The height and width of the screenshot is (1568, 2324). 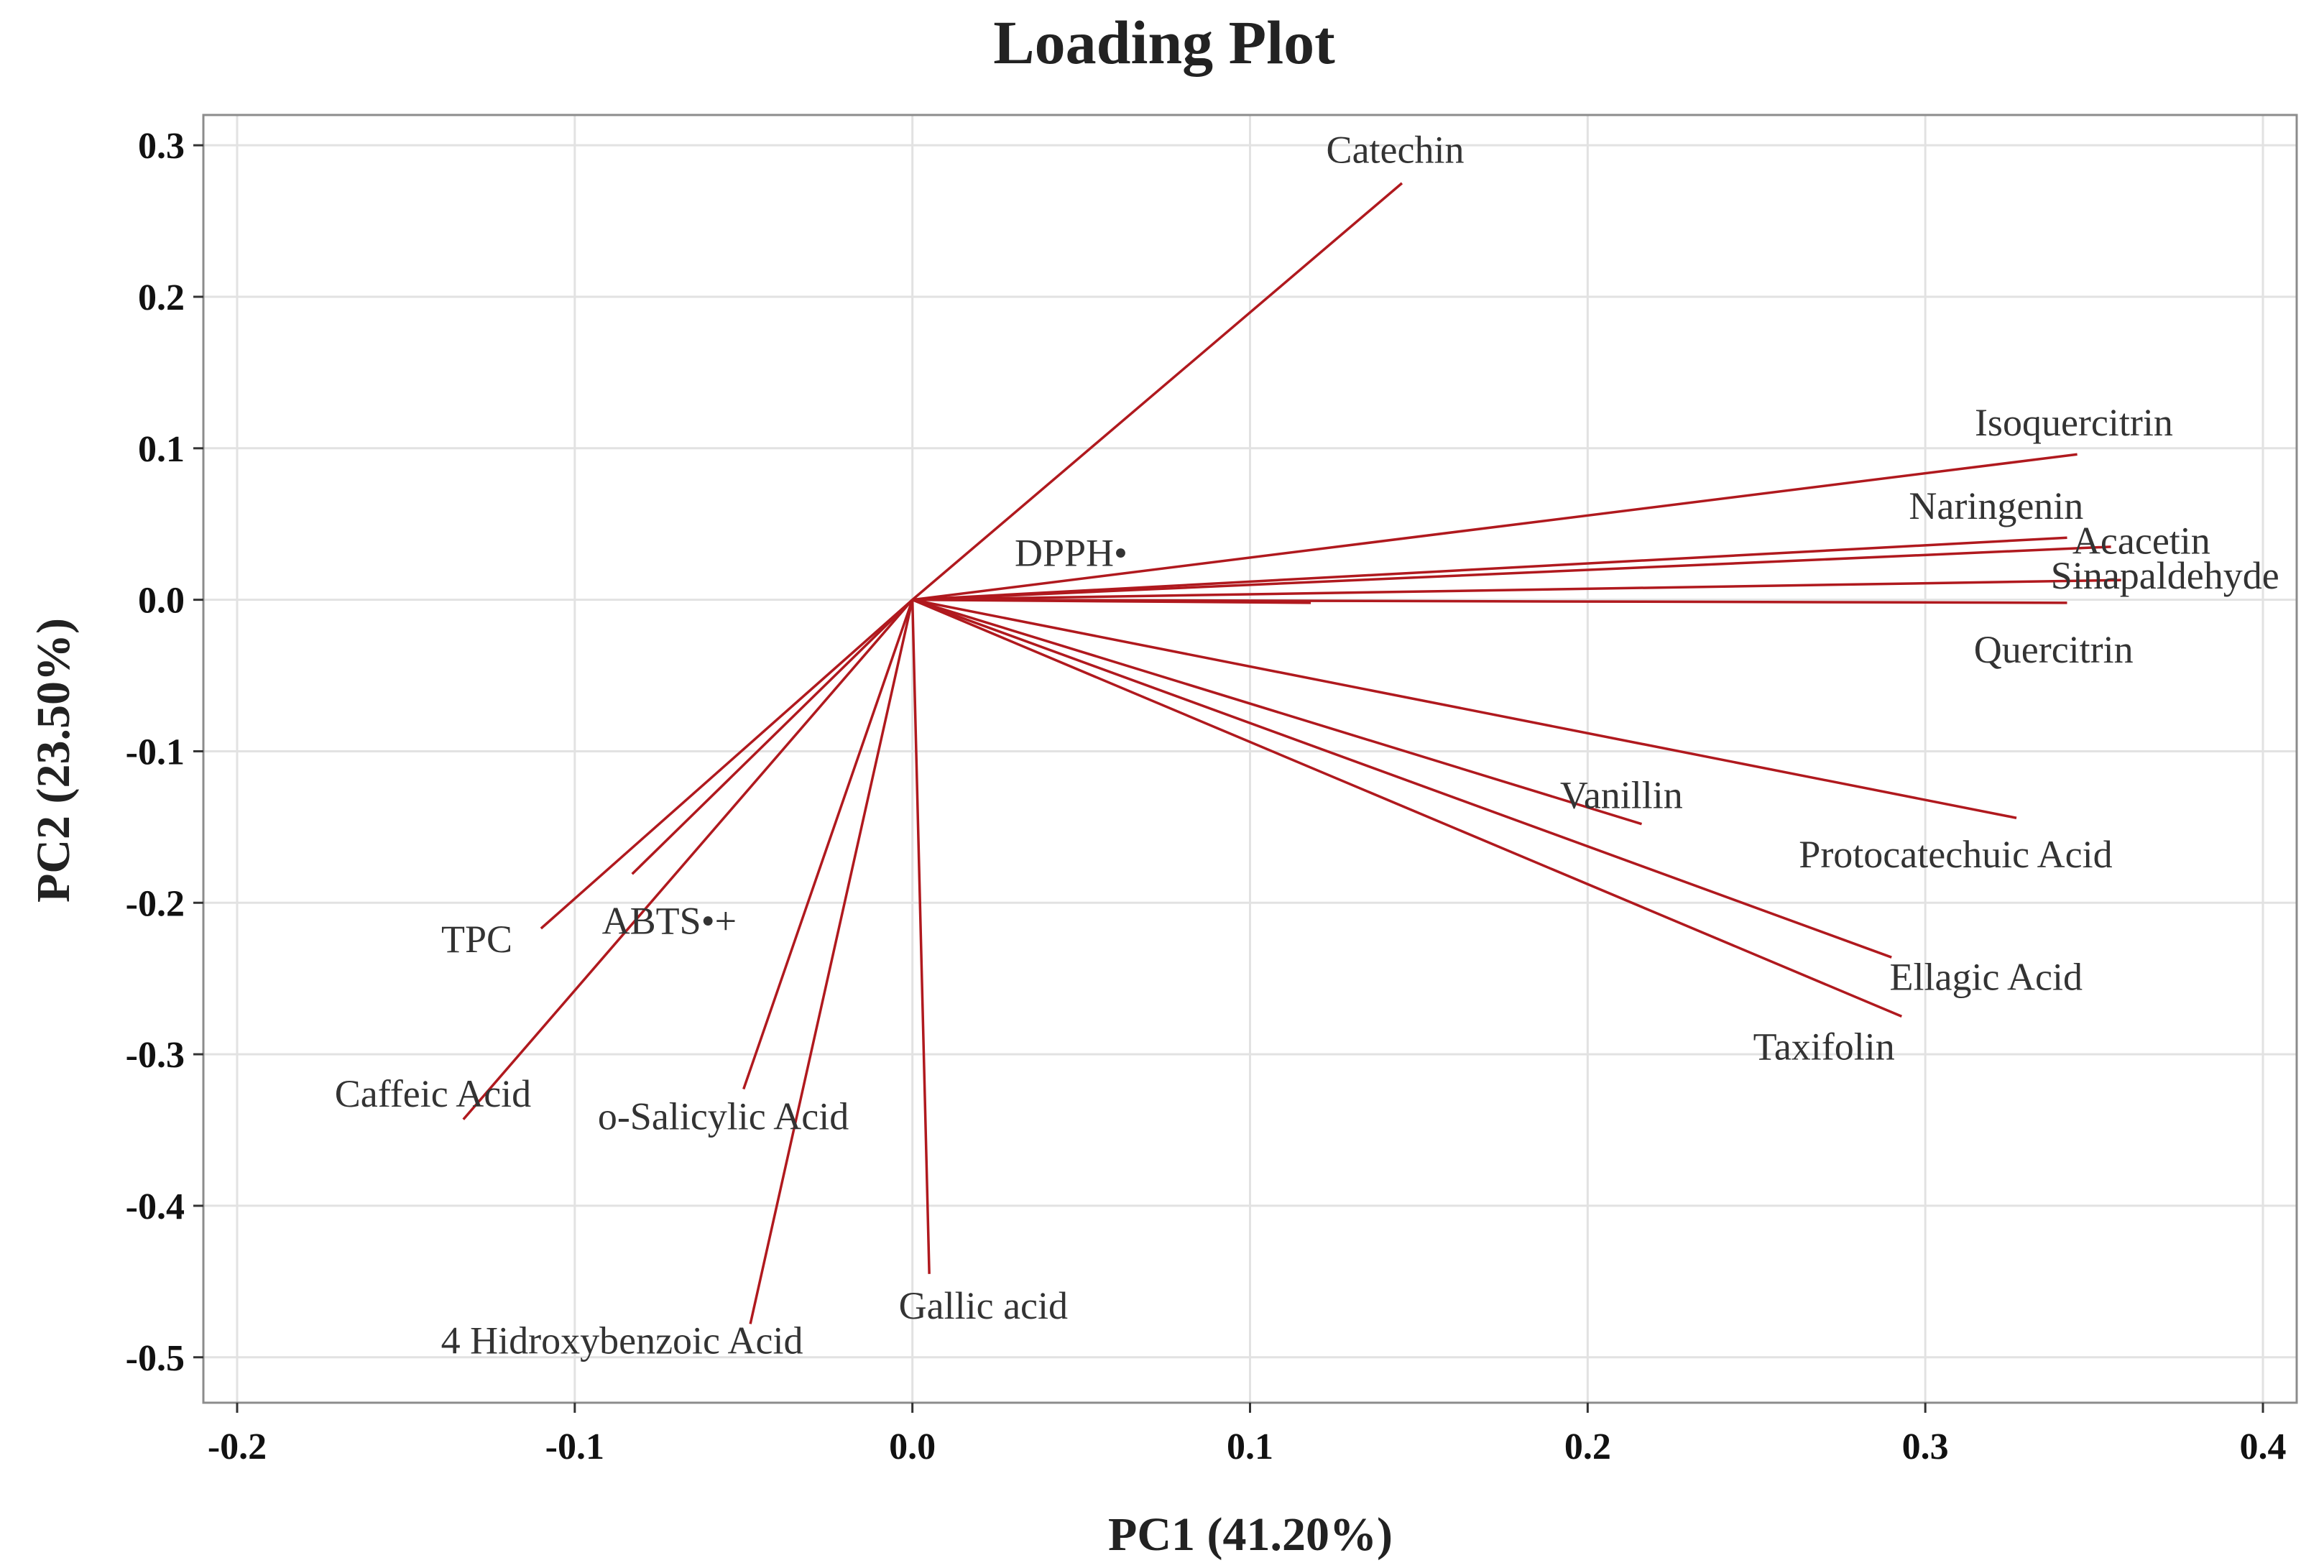 What do you see at coordinates (723, 1116) in the screenshot?
I see `label-o-salicylic-acid: o-Salicylic Acid` at bounding box center [723, 1116].